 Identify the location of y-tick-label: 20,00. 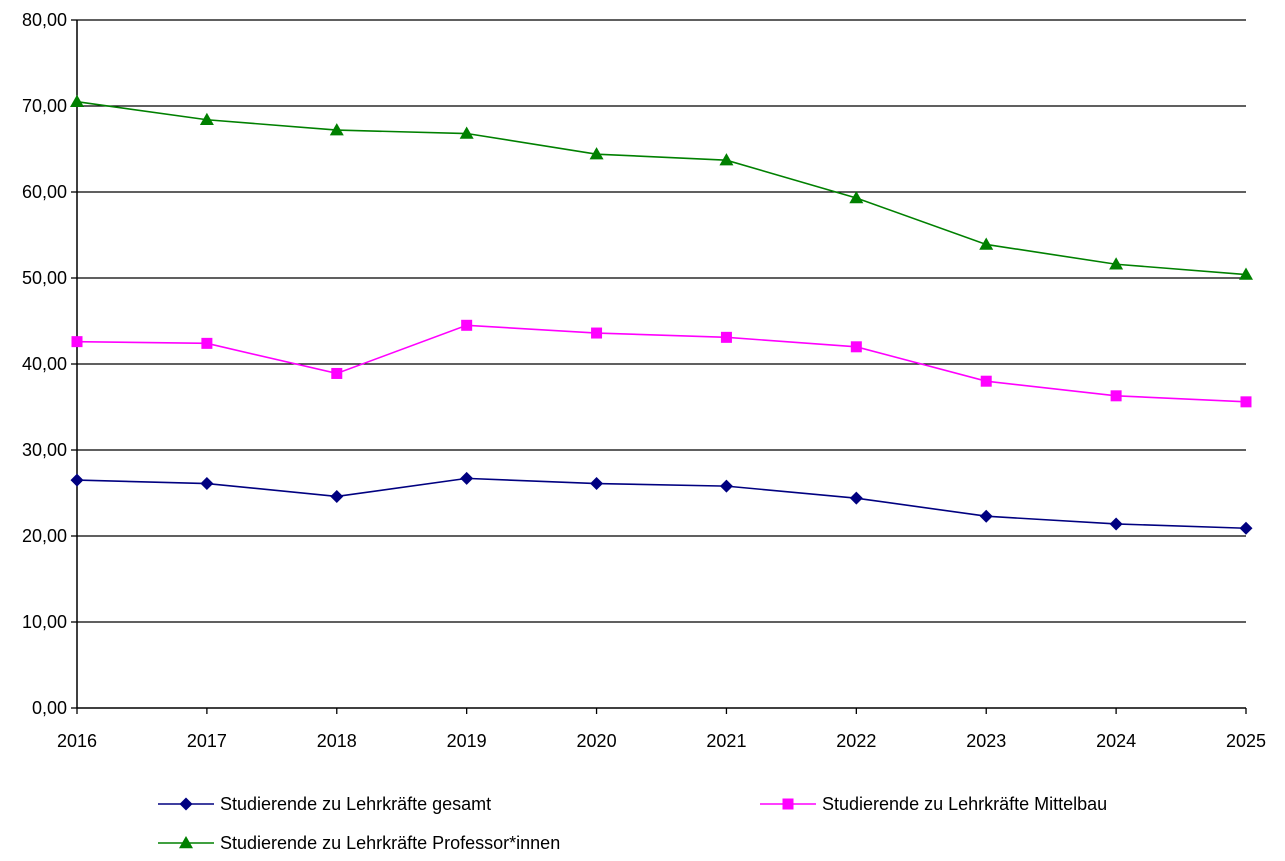
(44, 536).